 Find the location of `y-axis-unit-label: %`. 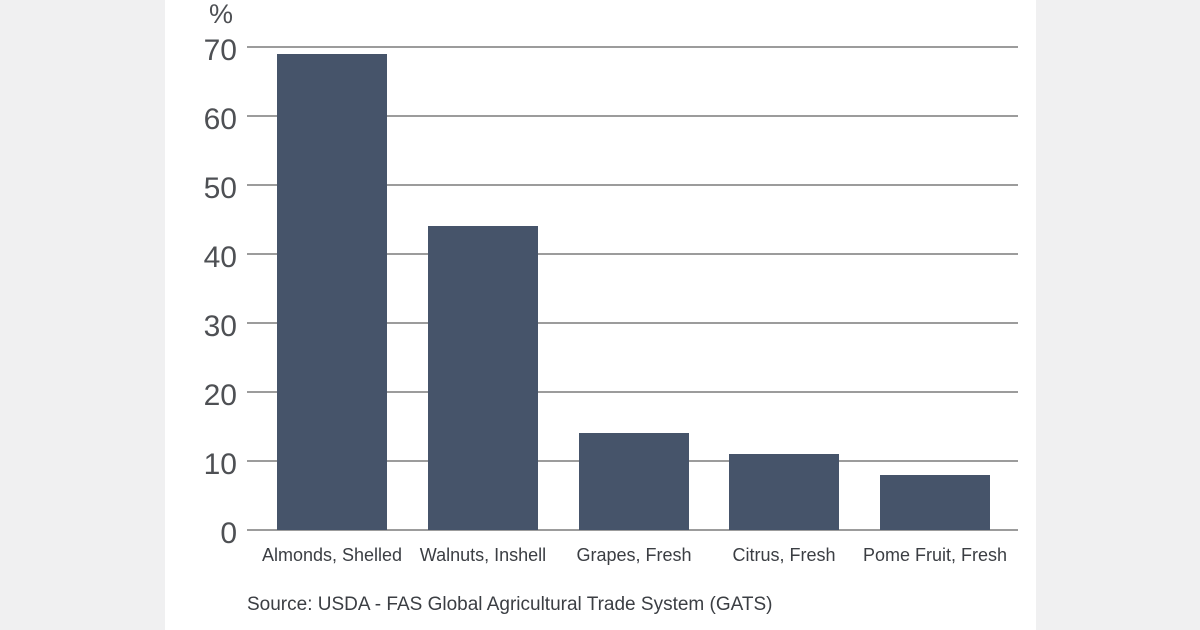

y-axis-unit-label: % is located at coordinates (221, 14).